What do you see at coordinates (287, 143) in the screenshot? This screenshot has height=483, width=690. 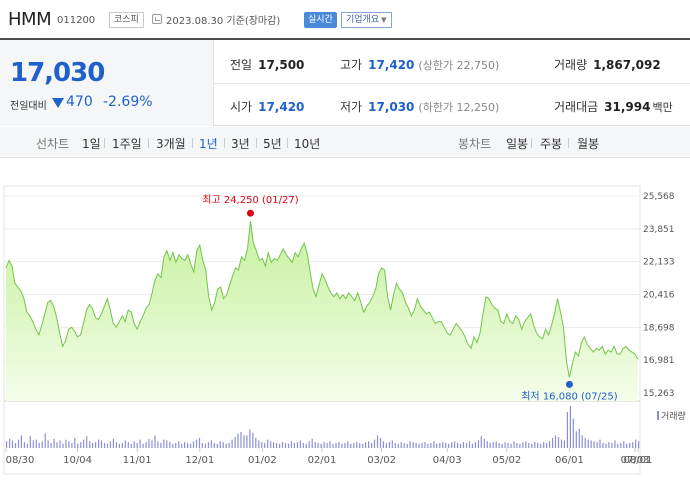 I see `divider` at bounding box center [287, 143].